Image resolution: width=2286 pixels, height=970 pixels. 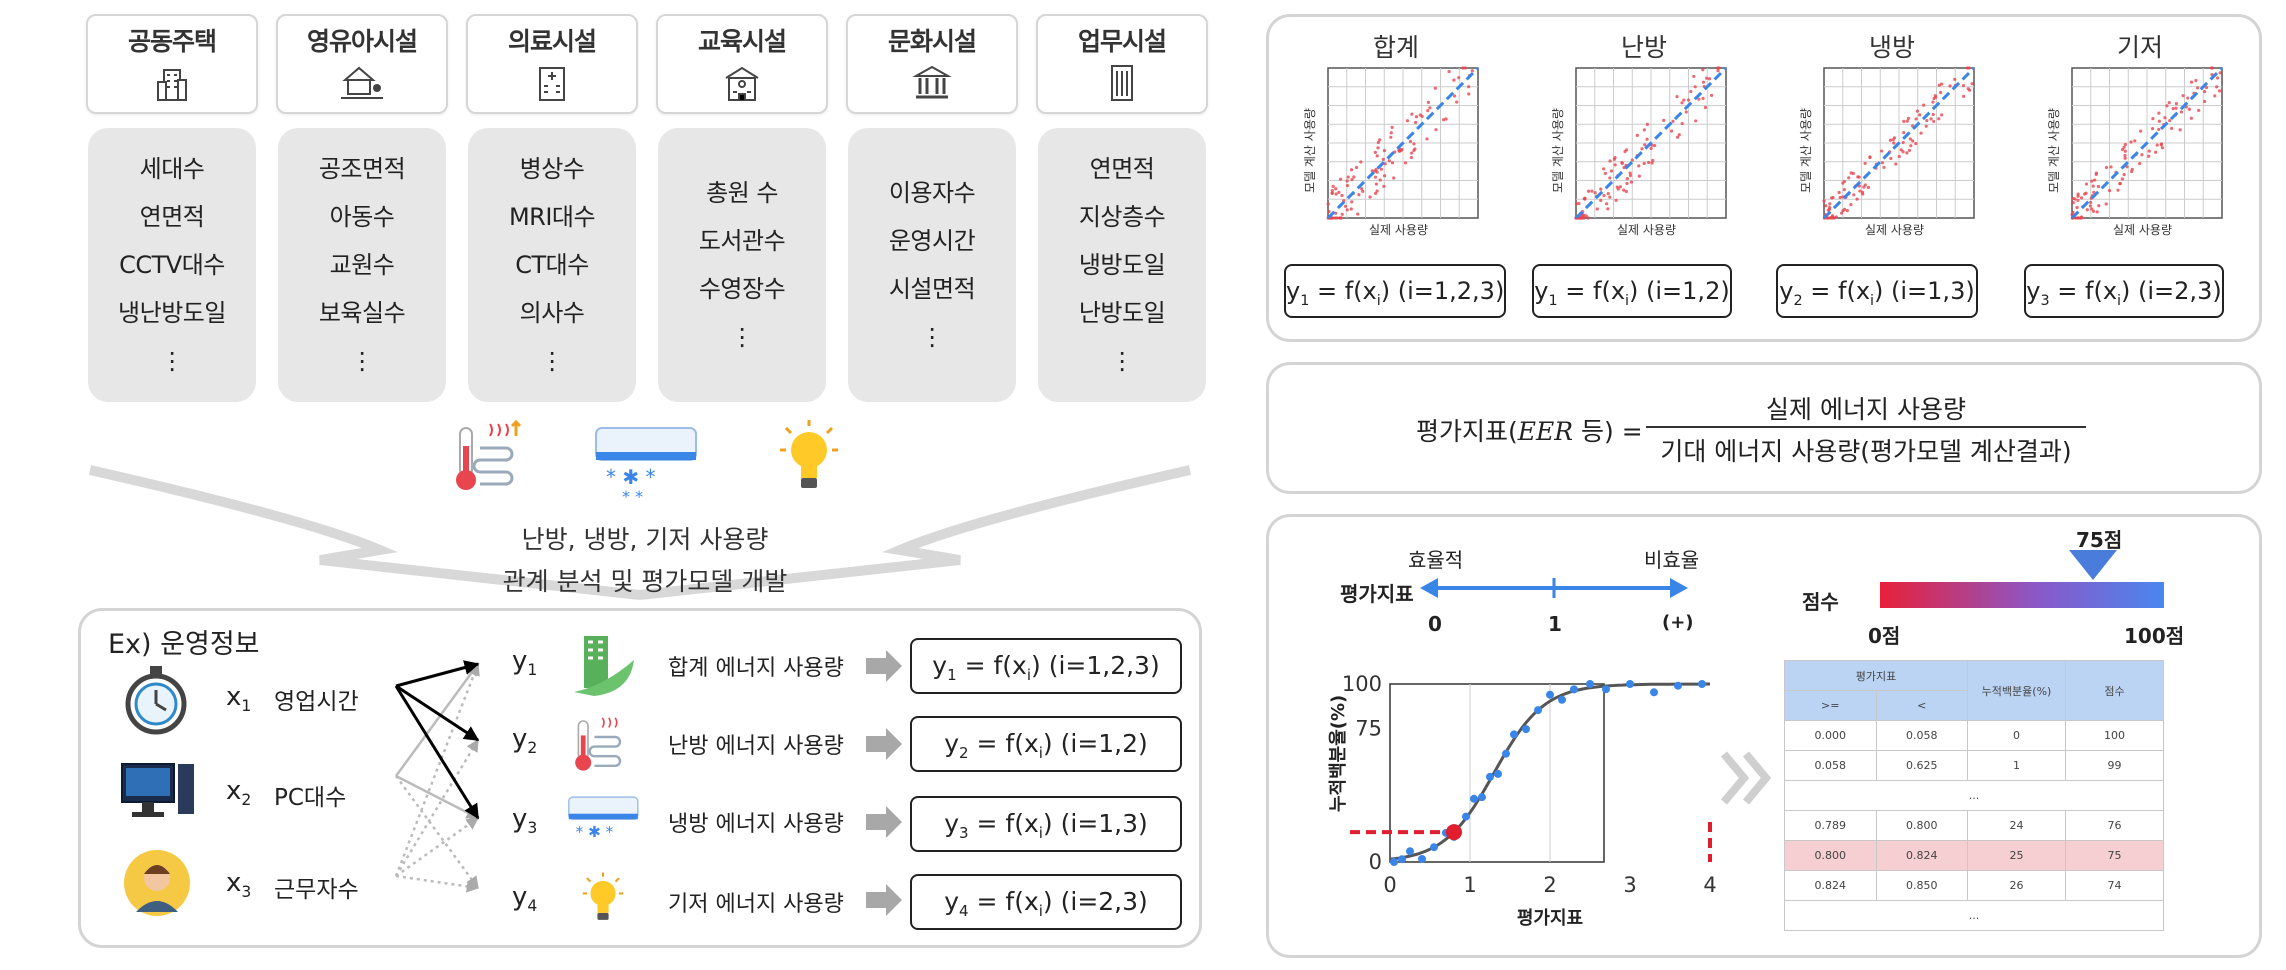 What do you see at coordinates (1046, 902) in the screenshot?
I see `equation-box-y4: y4 = f(xi) (i=2,3)` at bounding box center [1046, 902].